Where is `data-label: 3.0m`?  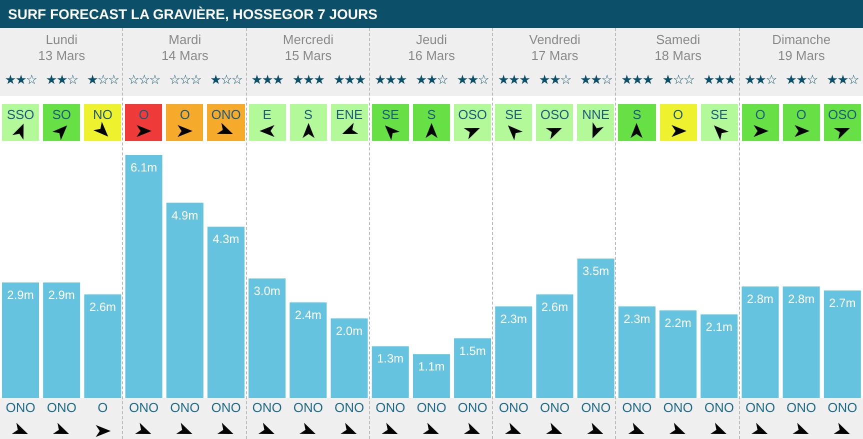
data-label: 3.0m is located at coordinates (267, 291).